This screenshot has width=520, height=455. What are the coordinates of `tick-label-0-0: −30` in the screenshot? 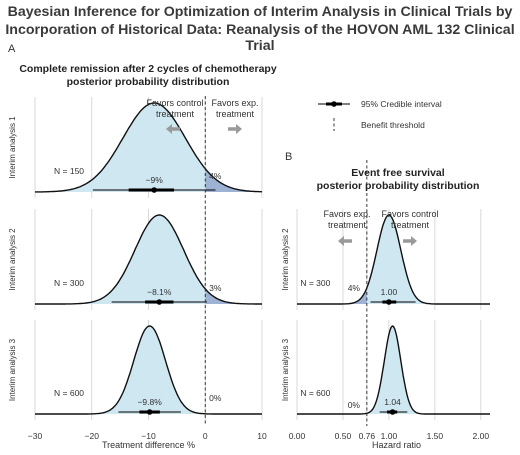 It's located at (35, 436).